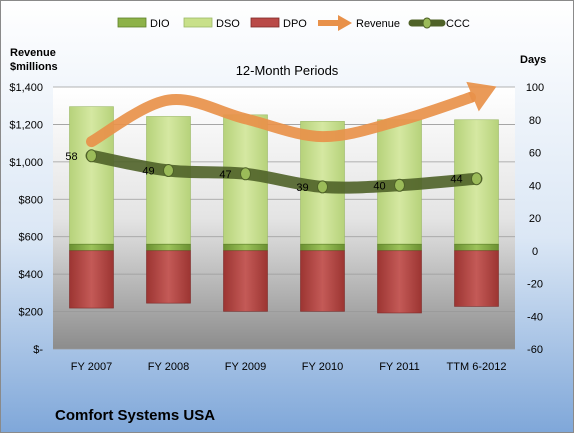 The width and height of the screenshot is (574, 433). I want to click on legend-label-ccc: CCC, so click(458, 24).